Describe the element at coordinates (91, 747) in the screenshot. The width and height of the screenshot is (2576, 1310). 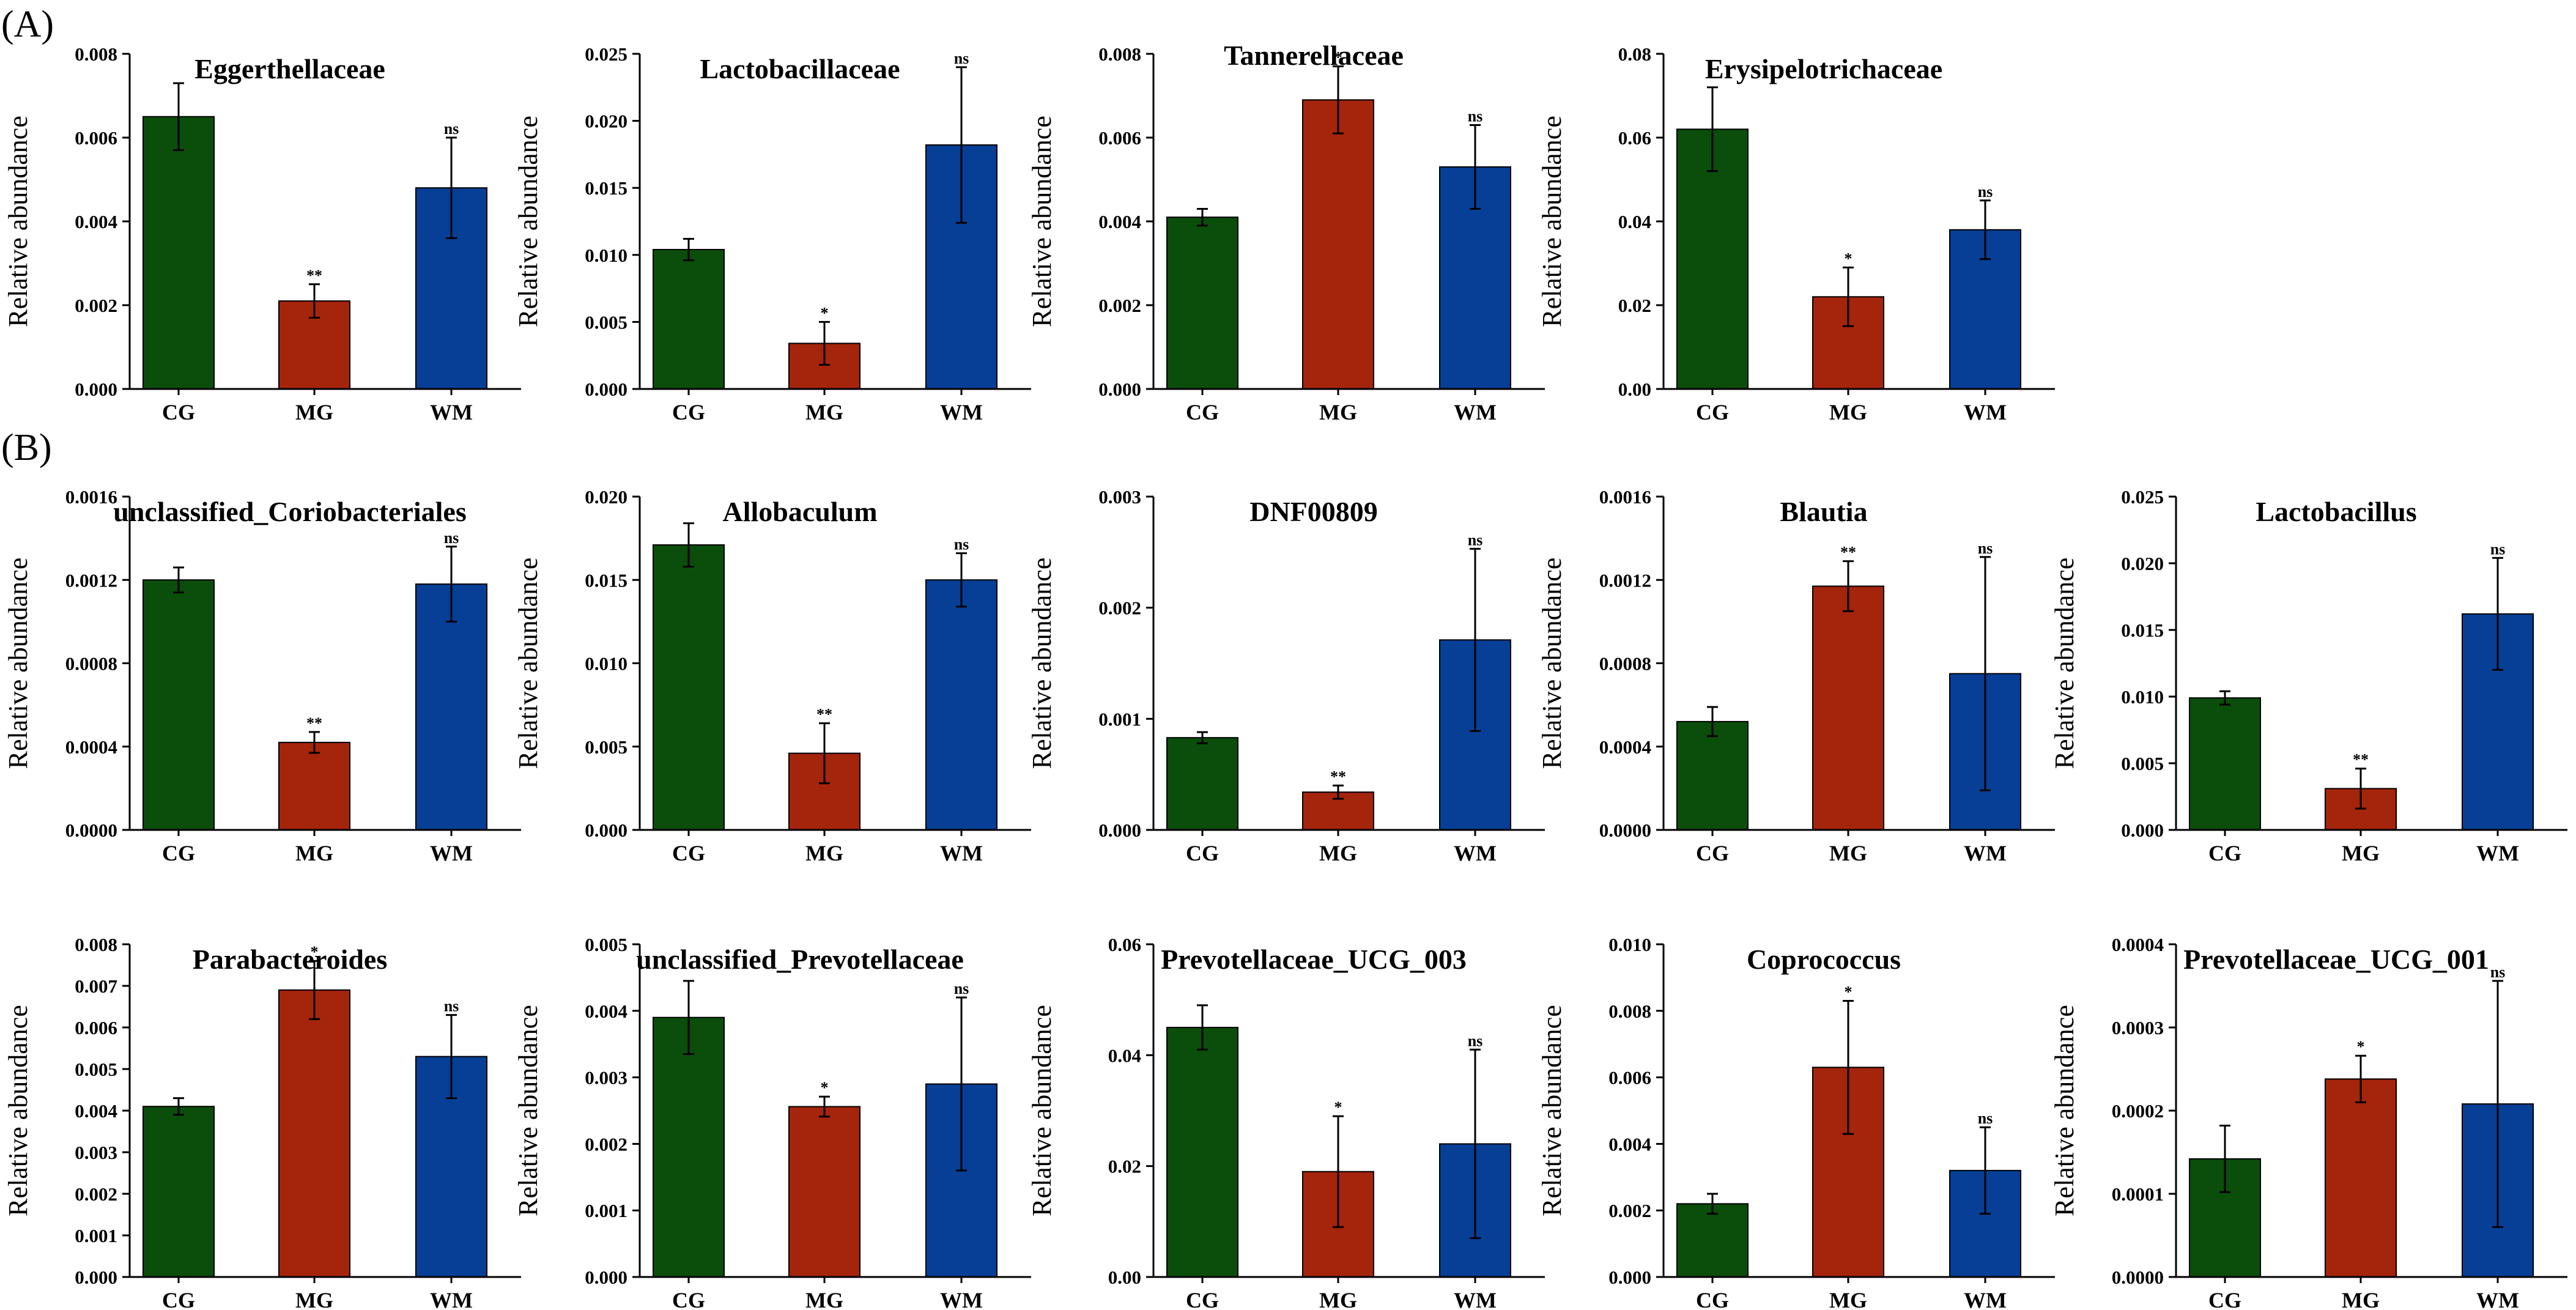
I see `y-tick-label: 0.0004` at that location.